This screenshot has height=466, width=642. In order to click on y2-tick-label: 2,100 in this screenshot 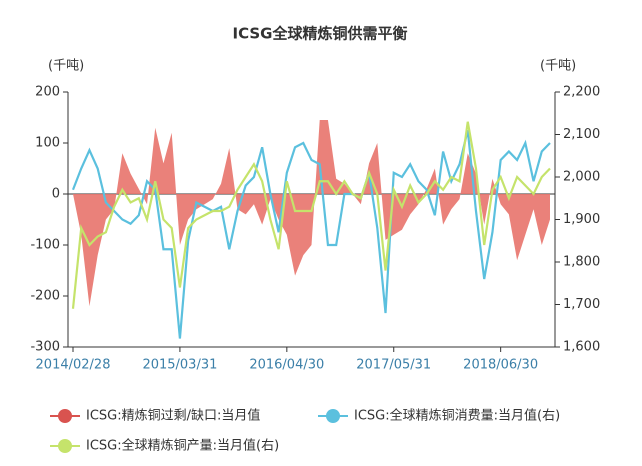, I will do `click(581, 134)`.